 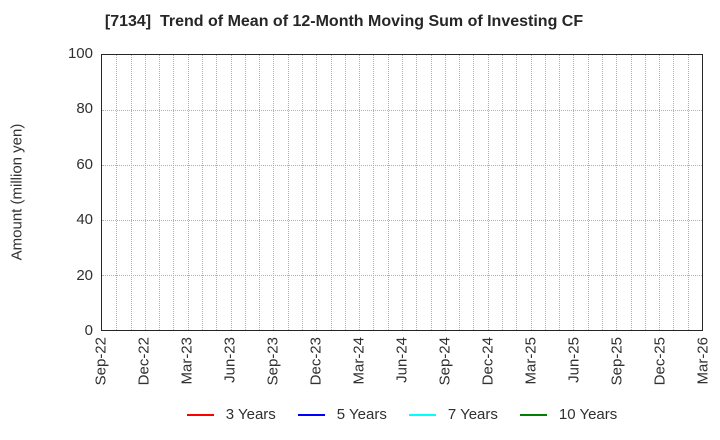 I want to click on x-tick-label: Mar-24, so click(x=359, y=361).